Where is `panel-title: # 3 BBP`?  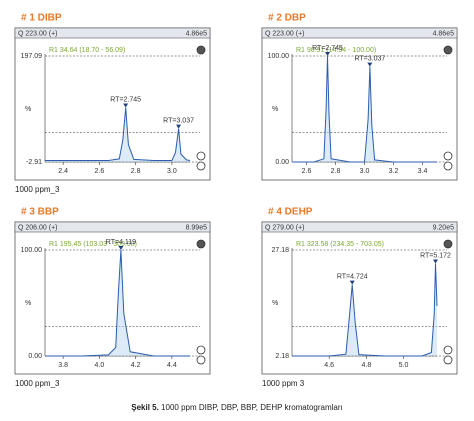
panel-title: # 3 BBP is located at coordinates (40, 212).